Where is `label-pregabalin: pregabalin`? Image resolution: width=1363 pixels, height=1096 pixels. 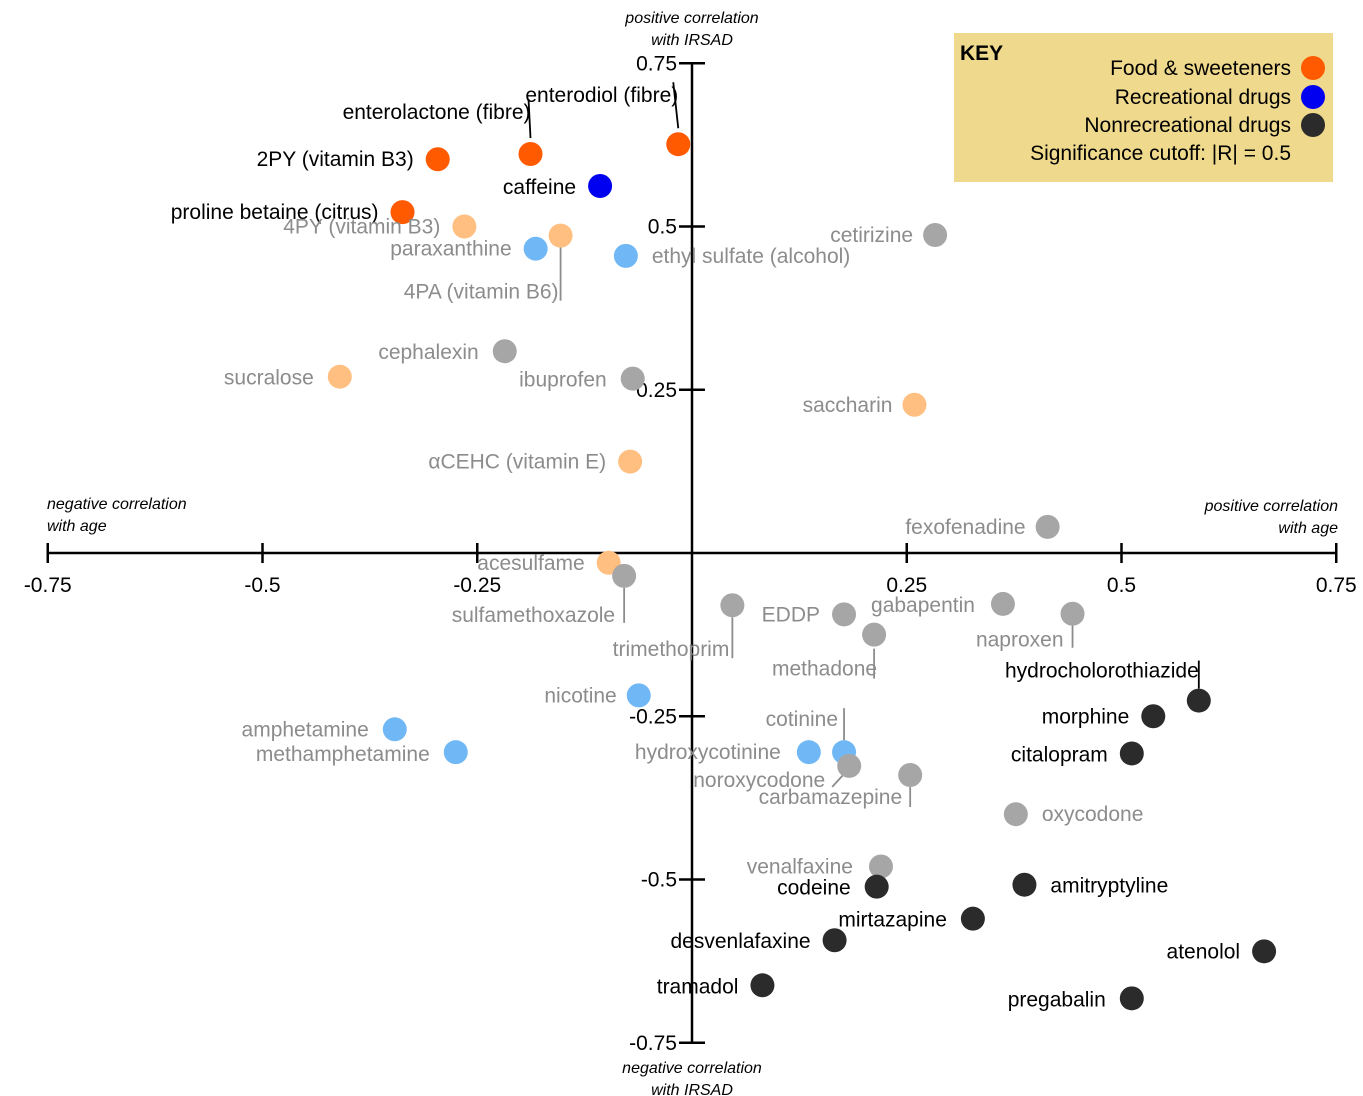
label-pregabalin: pregabalin is located at coordinates (1057, 999).